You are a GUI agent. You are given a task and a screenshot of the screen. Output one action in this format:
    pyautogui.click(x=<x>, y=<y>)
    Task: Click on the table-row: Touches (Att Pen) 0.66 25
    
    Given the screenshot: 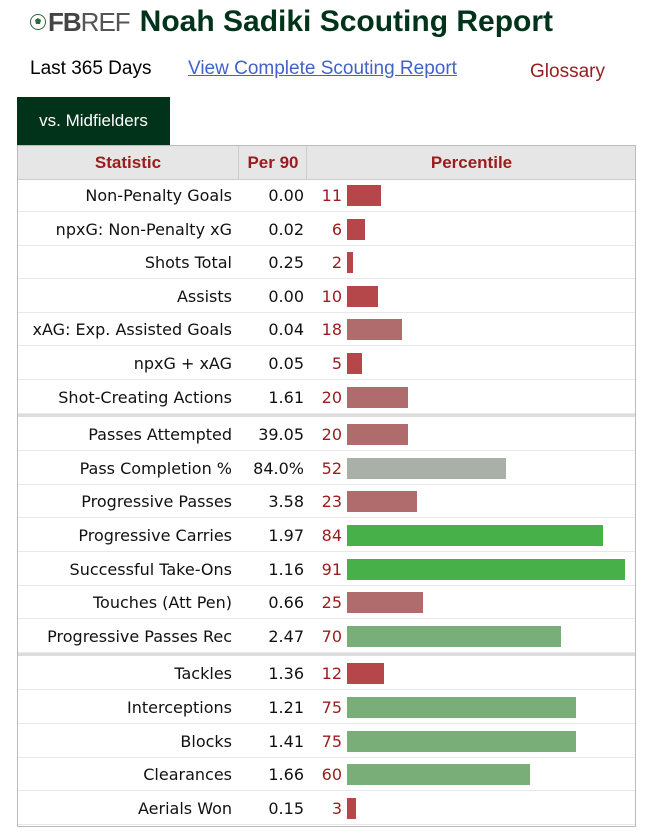 What is the action you would take?
    pyautogui.click(x=326, y=603)
    